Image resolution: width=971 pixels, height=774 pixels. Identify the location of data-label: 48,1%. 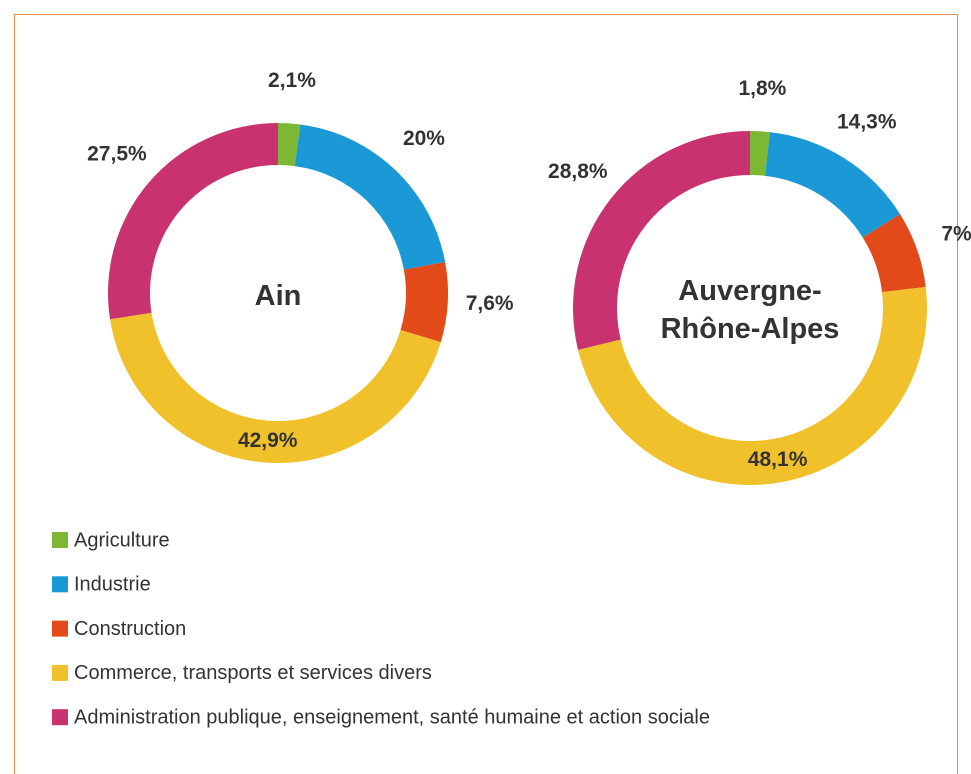
(778, 459).